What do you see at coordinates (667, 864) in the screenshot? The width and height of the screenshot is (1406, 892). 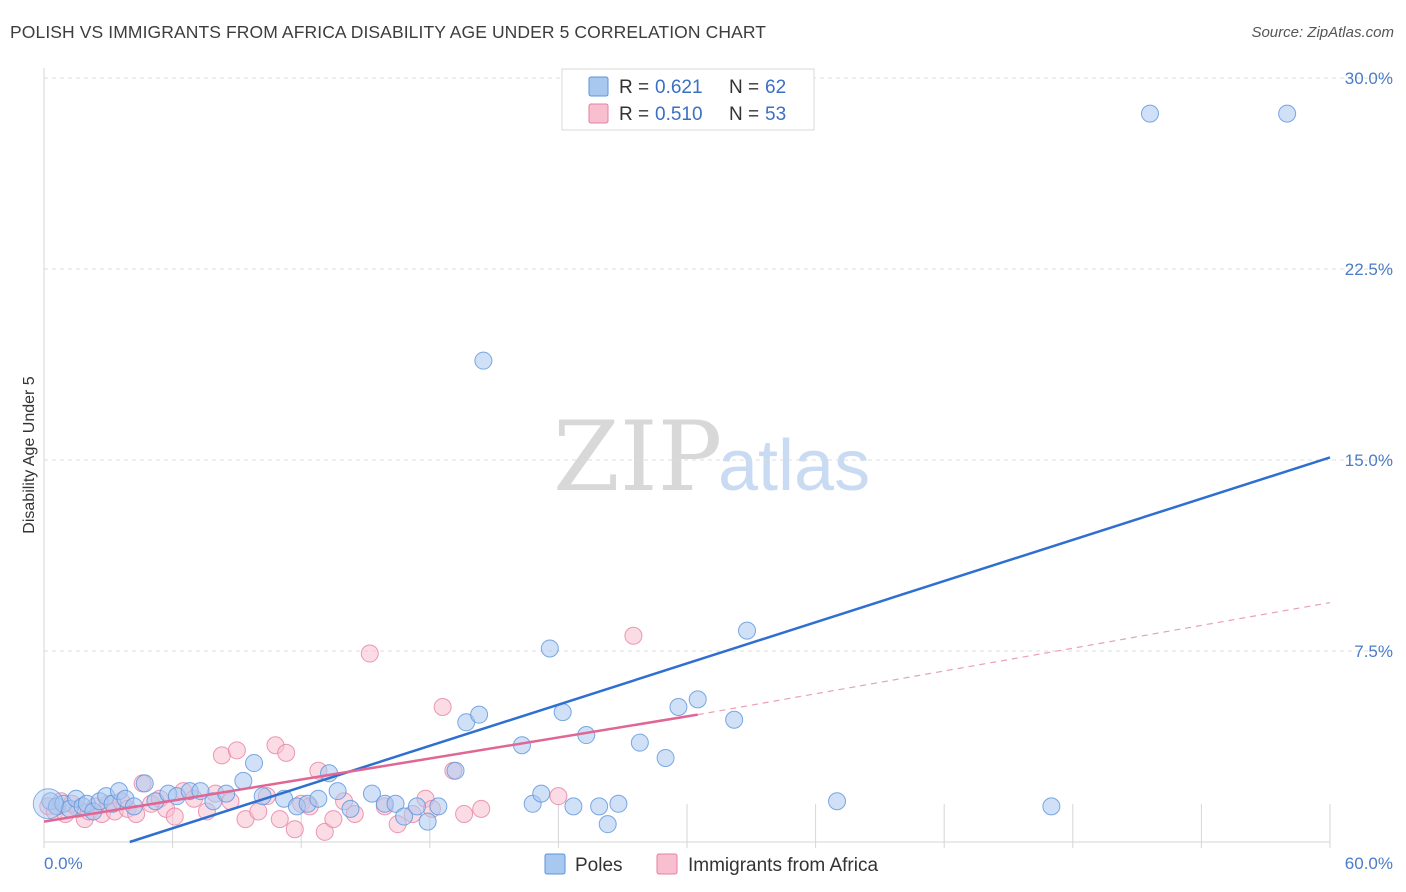 I see `bottom-legend-swatch-africa` at bounding box center [667, 864].